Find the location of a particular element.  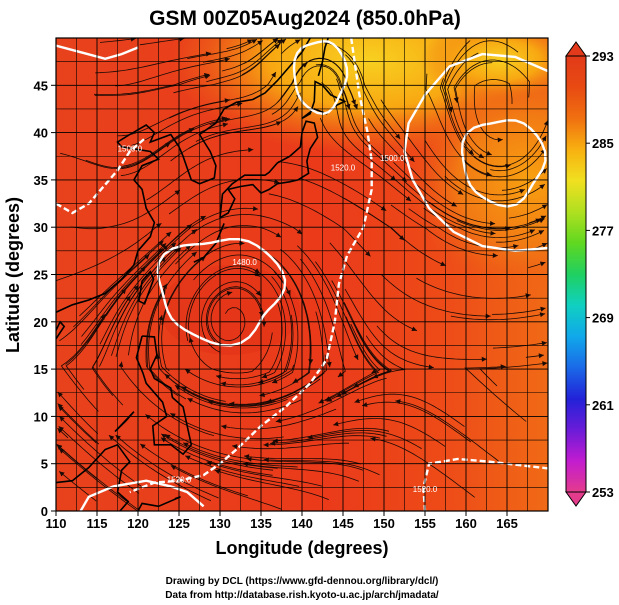

x-tick-label: 140 is located at coordinates (302, 523).